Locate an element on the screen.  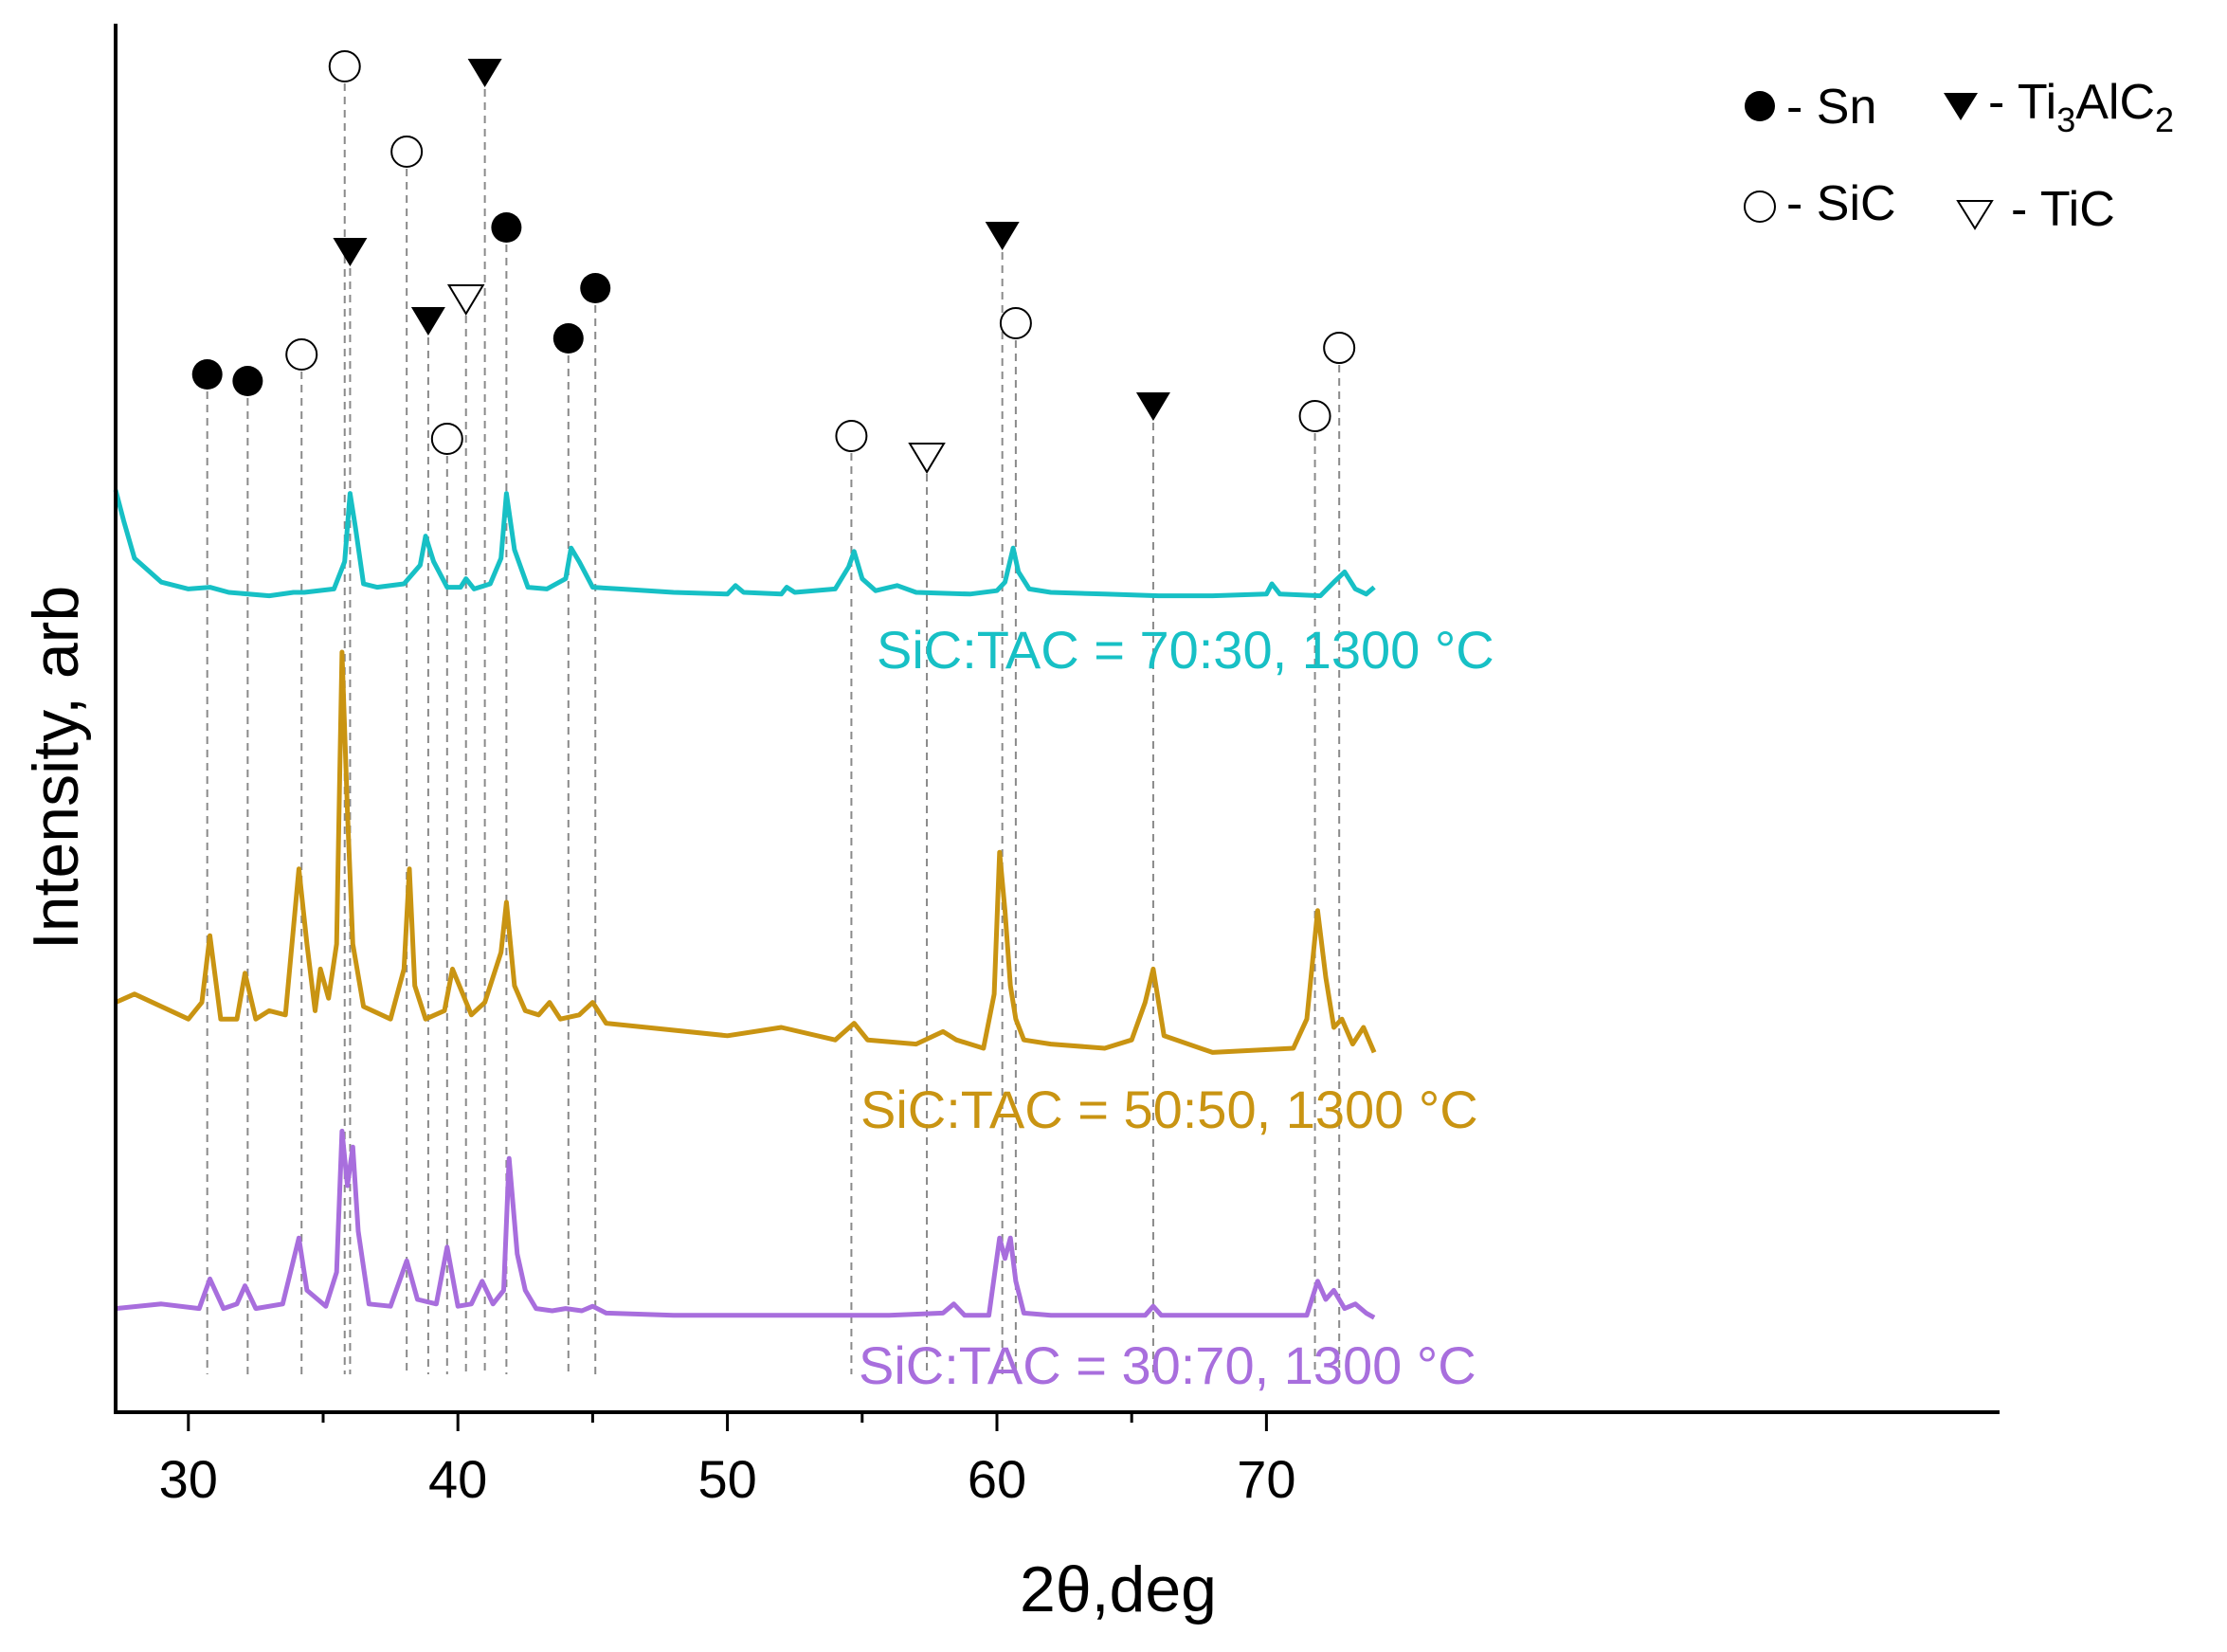
x-ticks: 30 40 50 60 70 is located at coordinates (727, 1461).